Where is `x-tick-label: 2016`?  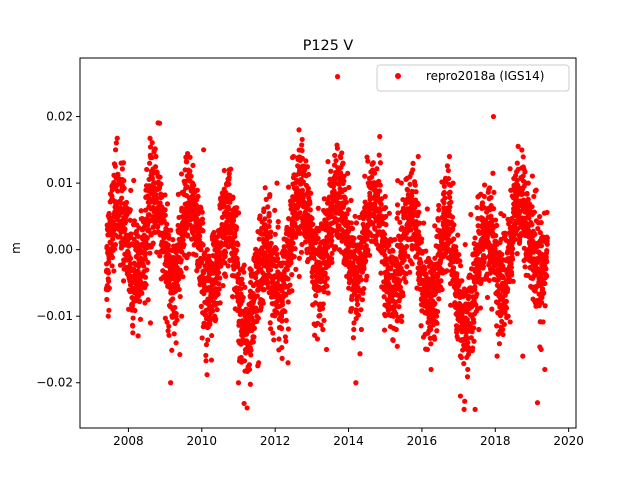
x-tick-label: 2016 is located at coordinates (422, 441).